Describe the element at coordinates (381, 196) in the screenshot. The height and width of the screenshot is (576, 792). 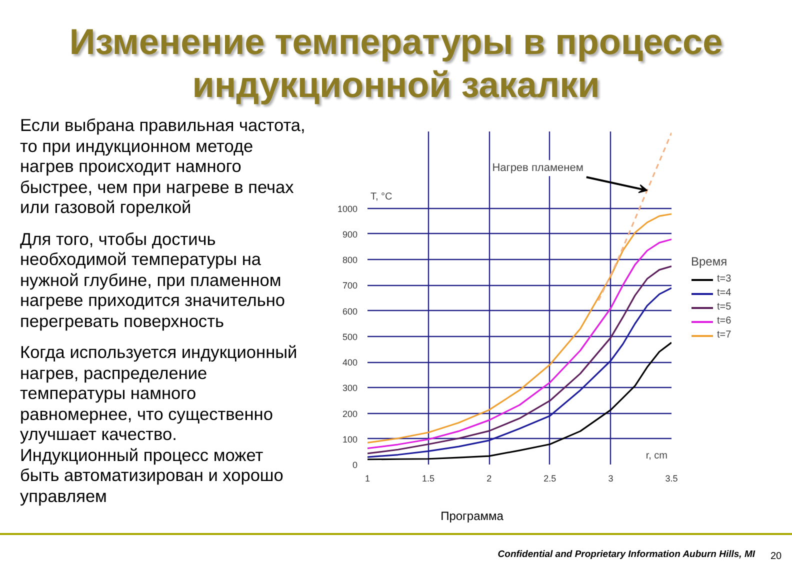
I see `y-axis-title: T, °C` at that location.